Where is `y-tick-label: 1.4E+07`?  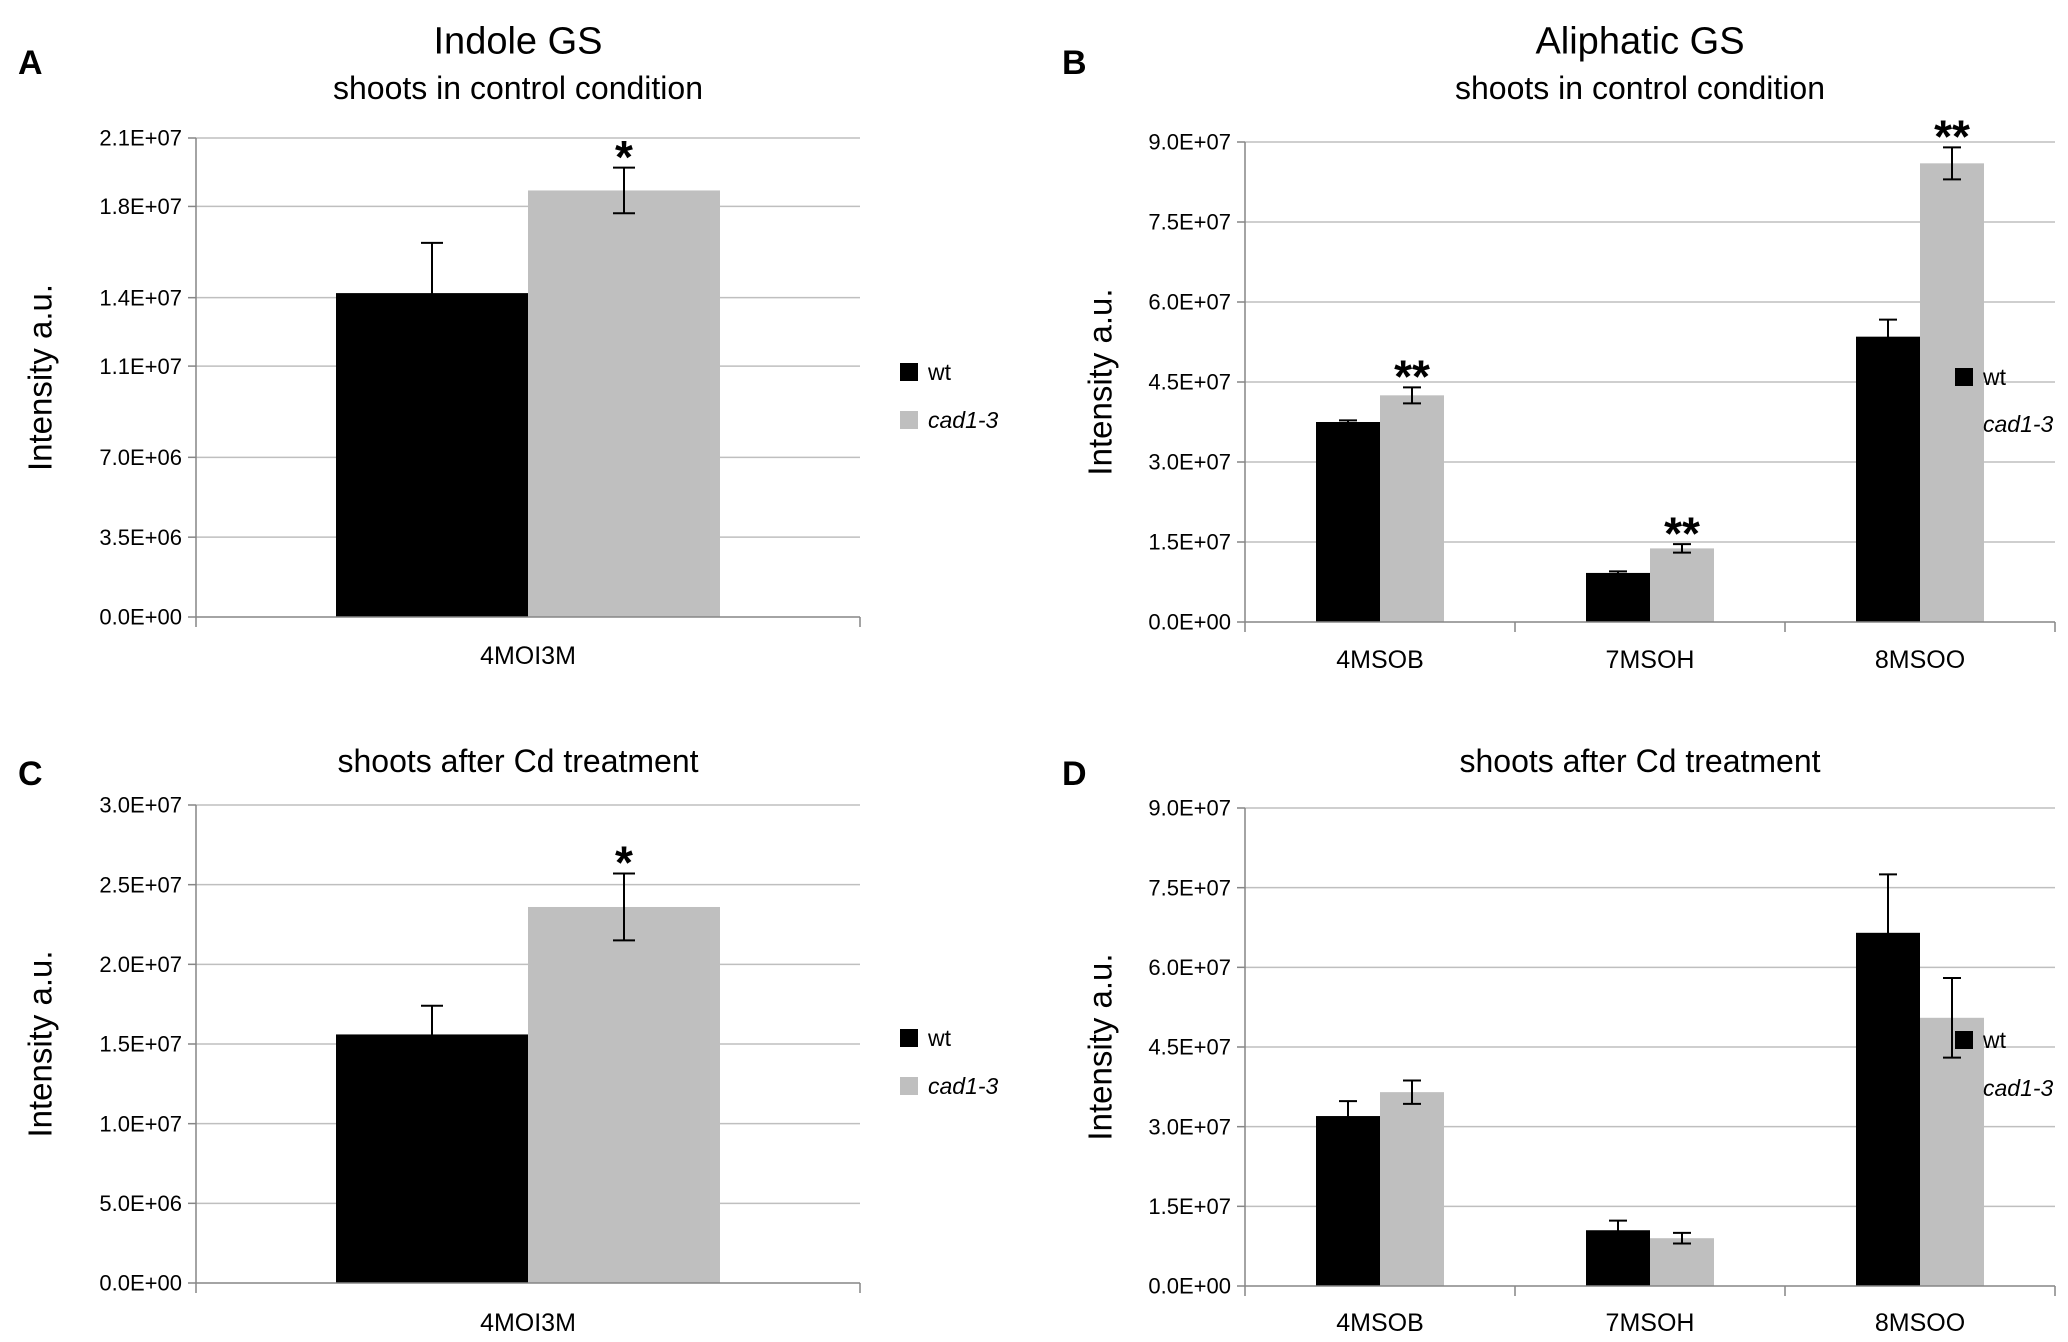
y-tick-label: 1.4E+07 is located at coordinates (140, 297).